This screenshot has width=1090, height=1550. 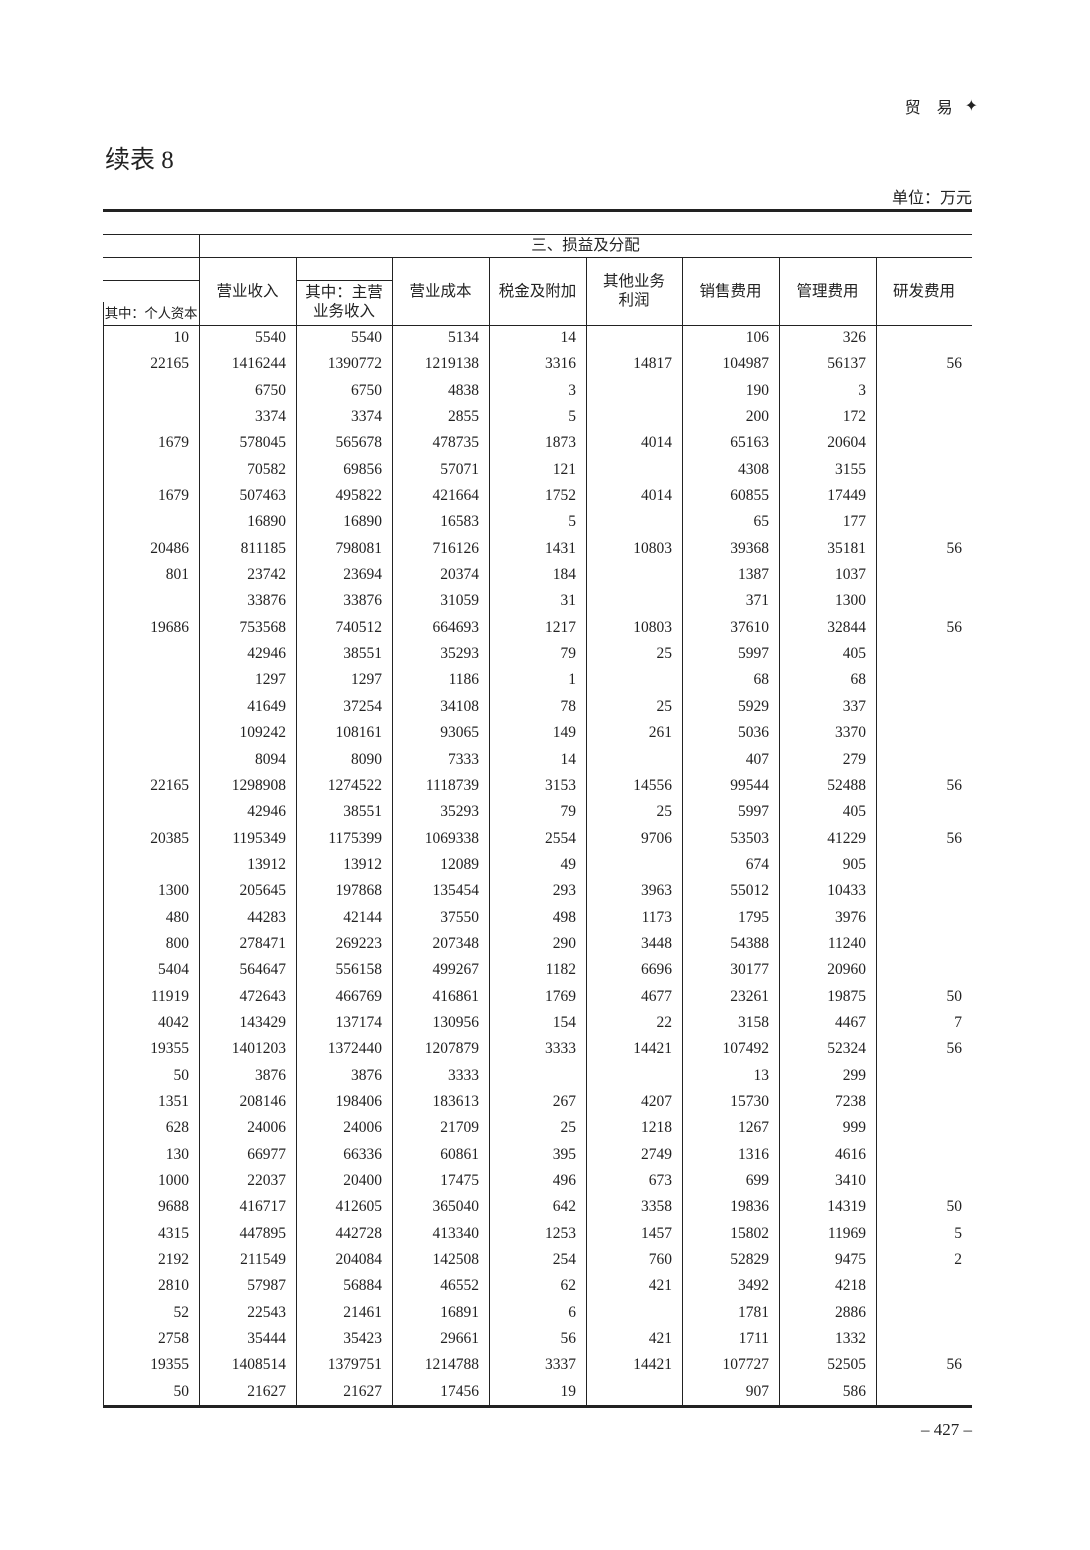 What do you see at coordinates (463, 680) in the screenshot?
I see `table-cell: 1186` at bounding box center [463, 680].